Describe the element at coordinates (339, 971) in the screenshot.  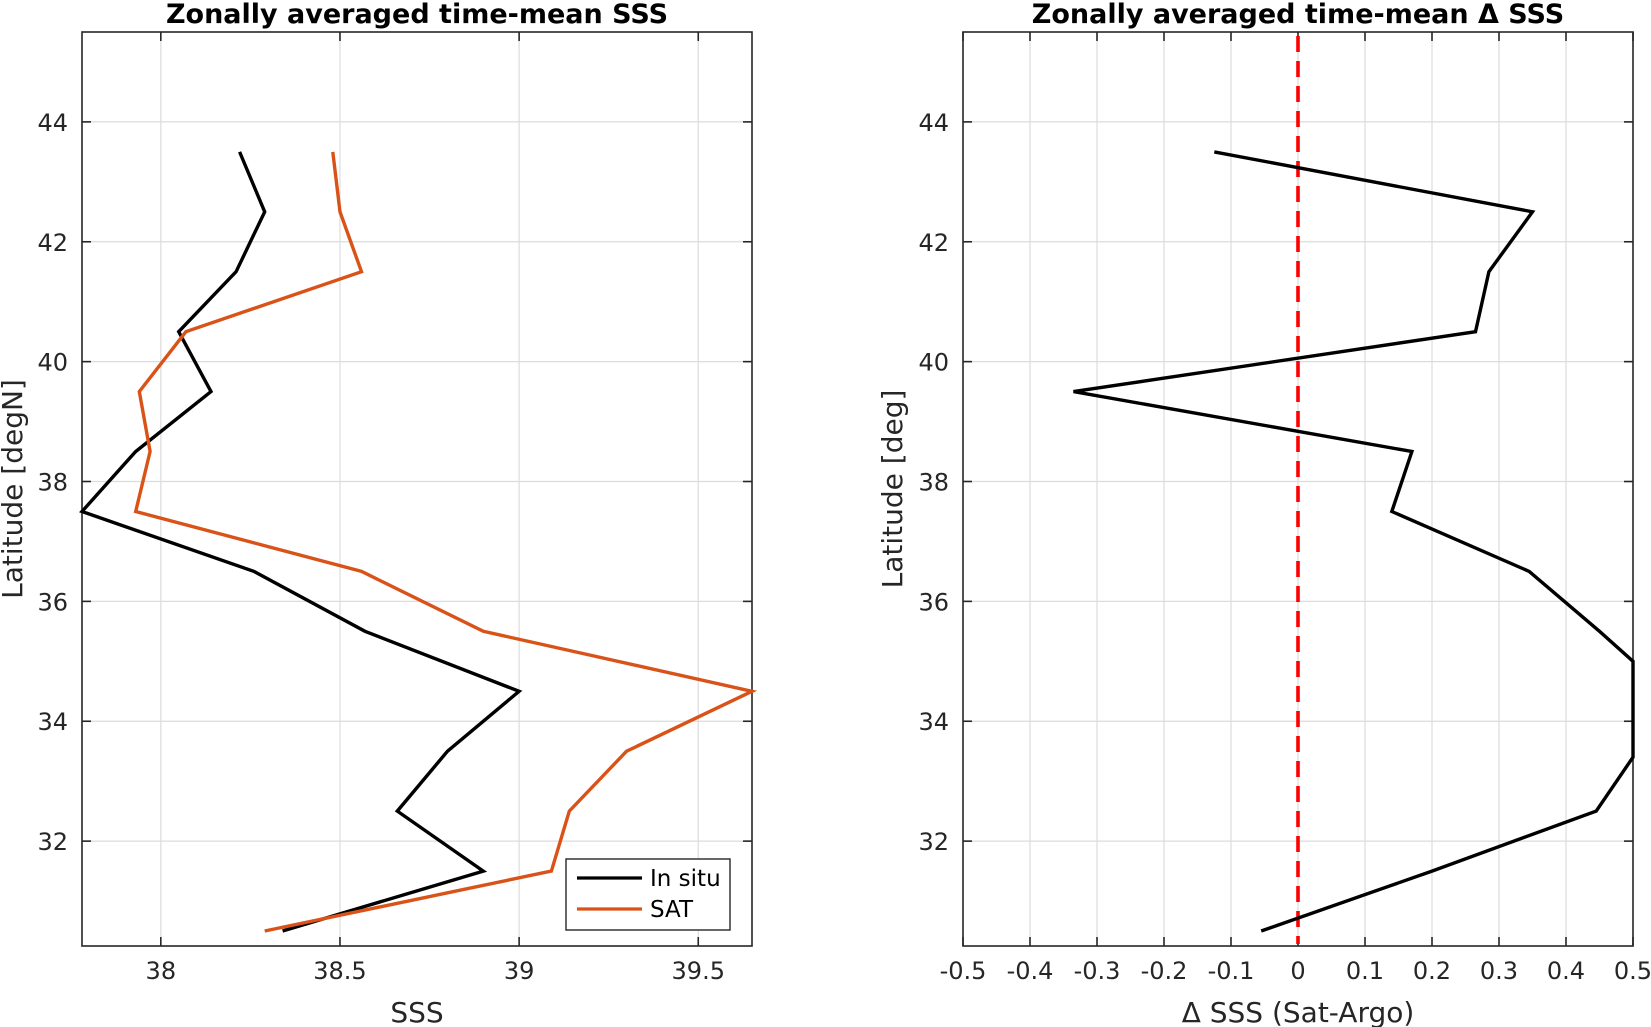
I see `x-tick-label: 38.5` at that location.